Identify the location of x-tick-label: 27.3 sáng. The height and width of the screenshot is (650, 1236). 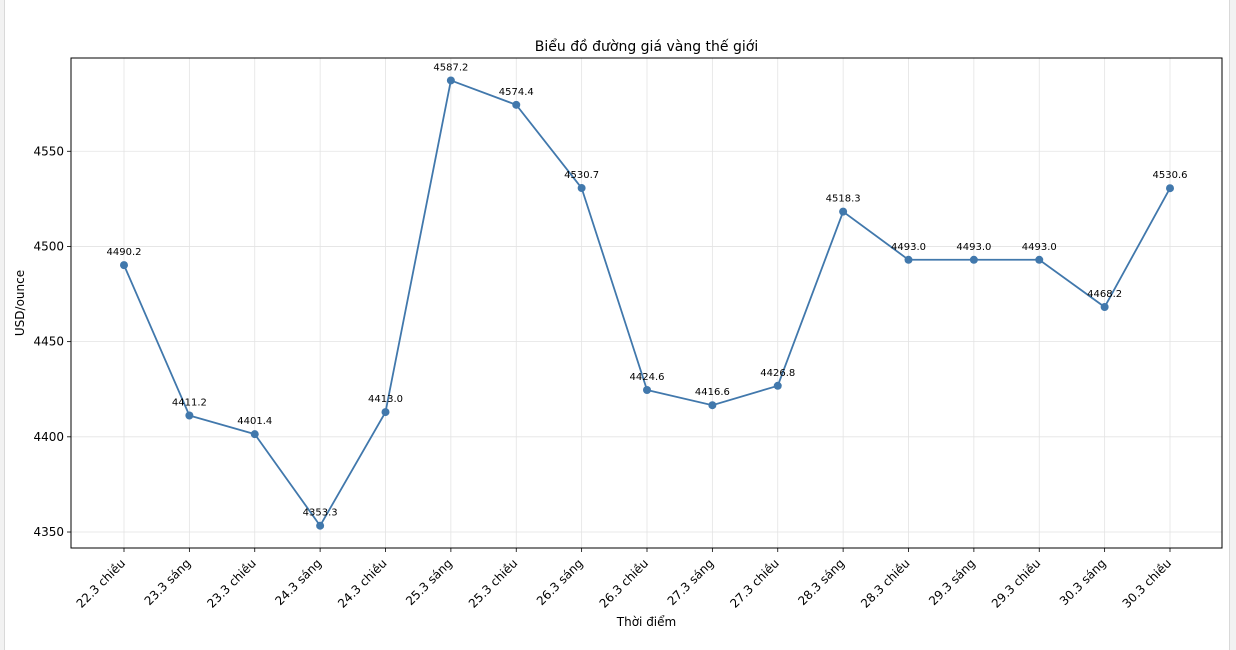
(691, 582).